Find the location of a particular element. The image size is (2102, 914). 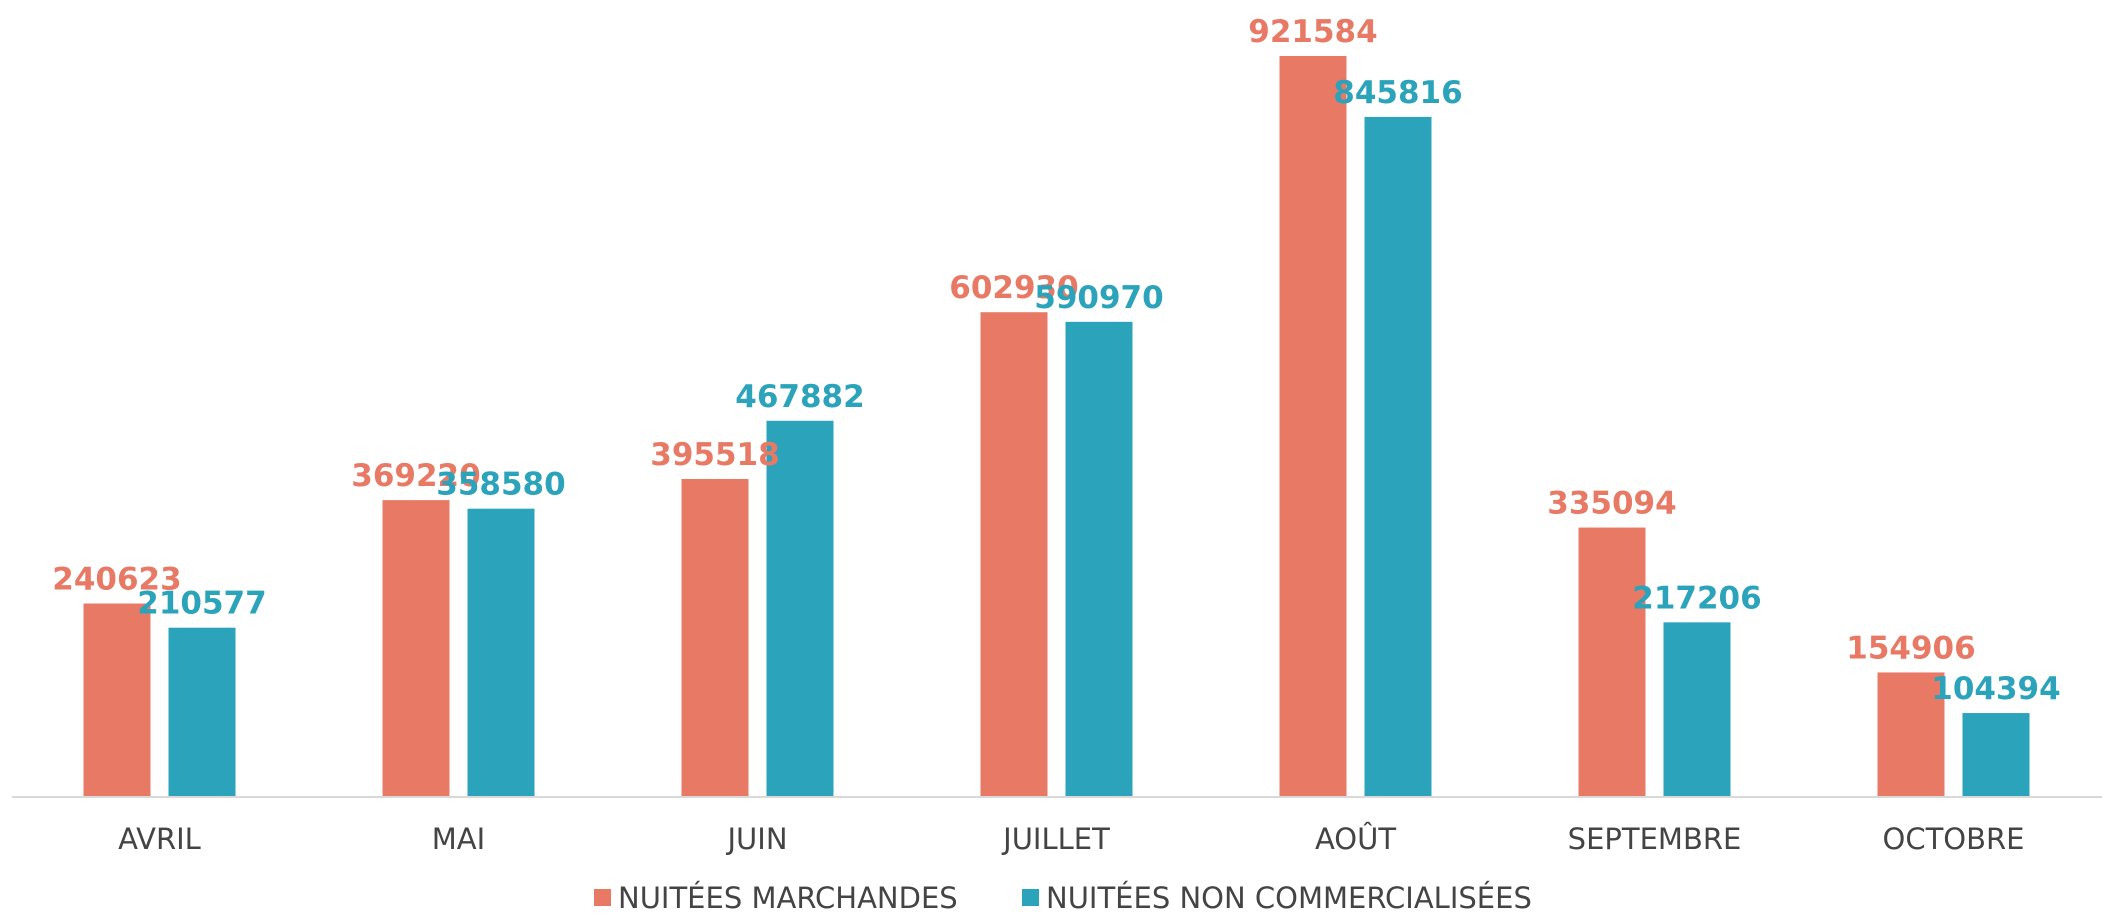

x-axis-tick-labels: AVRIL MAI JUIN JUILLET AOÛT SEPTEMBRE OCTOBRE is located at coordinates (1071, 839).